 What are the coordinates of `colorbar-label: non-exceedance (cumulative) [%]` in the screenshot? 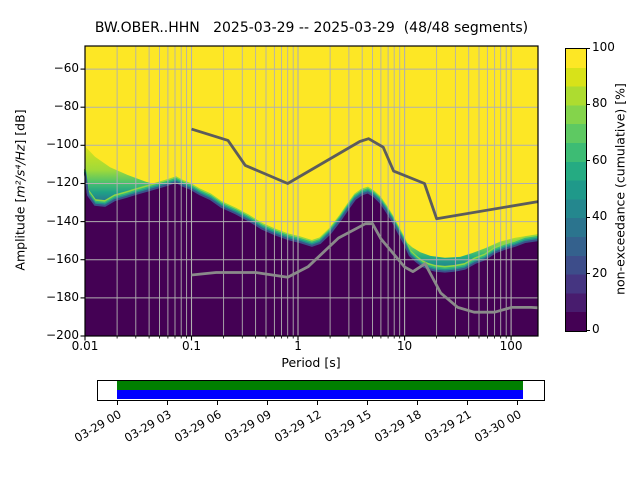 It's located at (620, 189).